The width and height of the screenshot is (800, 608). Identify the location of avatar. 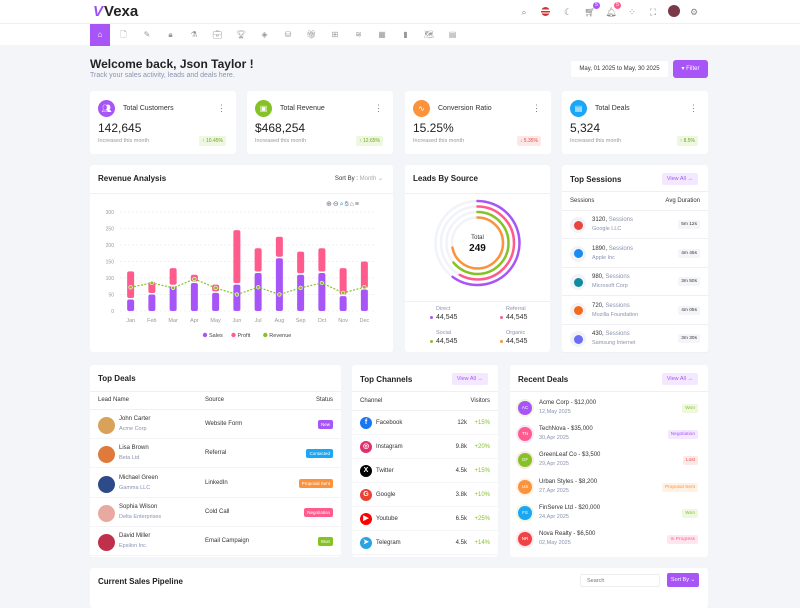
(674, 11).